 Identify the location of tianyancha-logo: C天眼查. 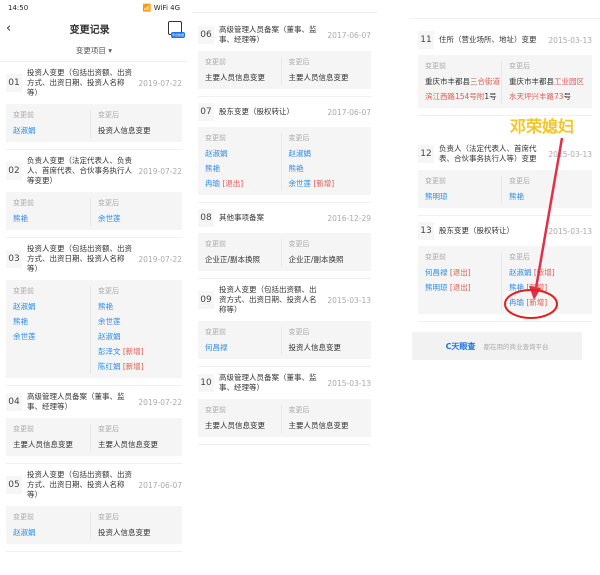
(460, 346).